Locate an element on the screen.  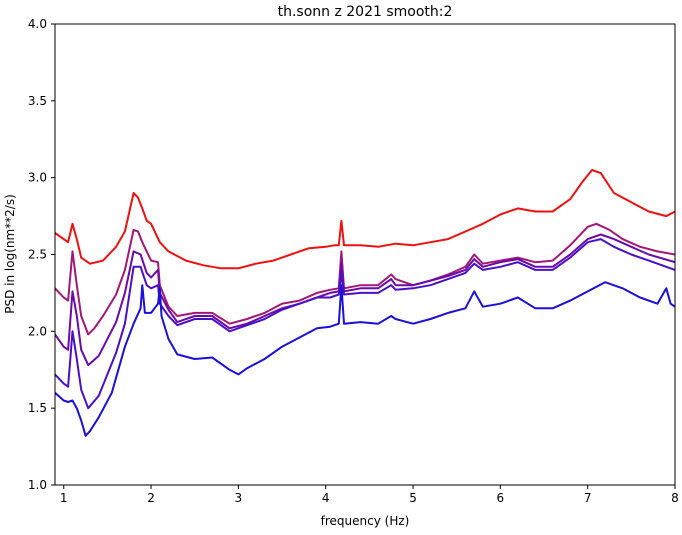
y-tick-label: 3.5 is located at coordinates (37, 101).